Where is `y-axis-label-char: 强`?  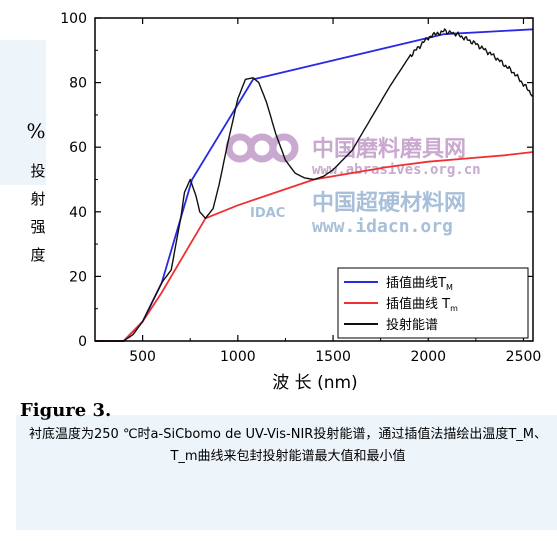
y-axis-label-char: 强 is located at coordinates (37, 227).